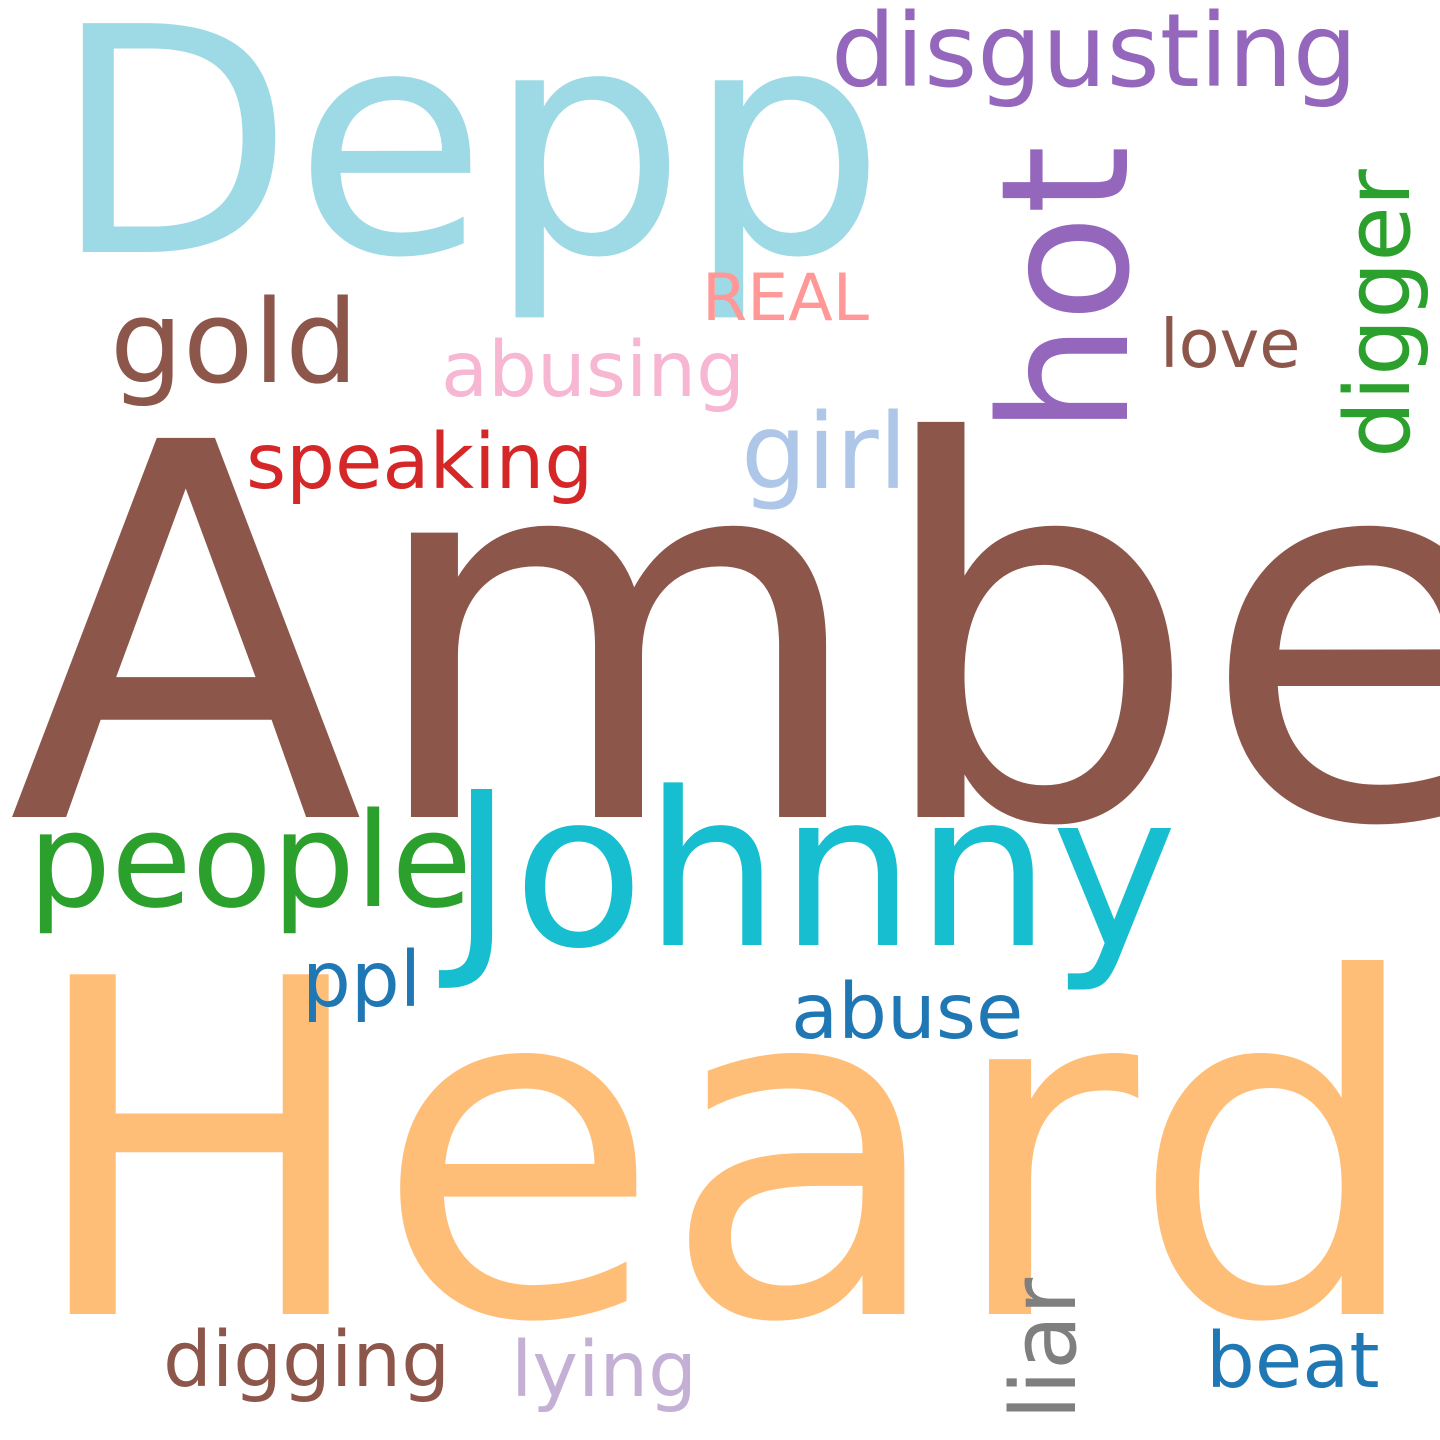 The image size is (1440, 1440). Describe the element at coordinates (1094, 55) in the screenshot. I see `word-disgusting: disgusting` at that location.